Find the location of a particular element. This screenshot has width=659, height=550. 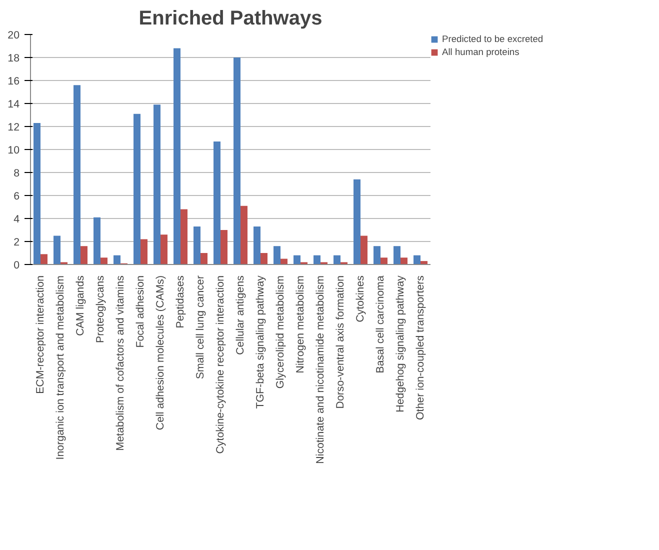

x-tick-label: Peptidases is located at coordinates (180, 301).